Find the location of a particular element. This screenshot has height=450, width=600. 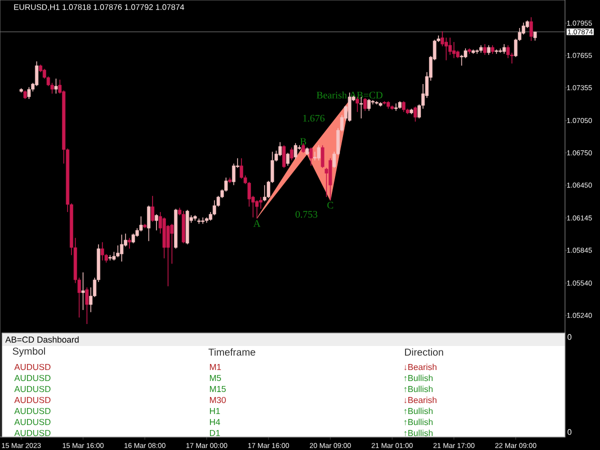

text: AB=CD Dashboard is located at coordinates (42, 339).